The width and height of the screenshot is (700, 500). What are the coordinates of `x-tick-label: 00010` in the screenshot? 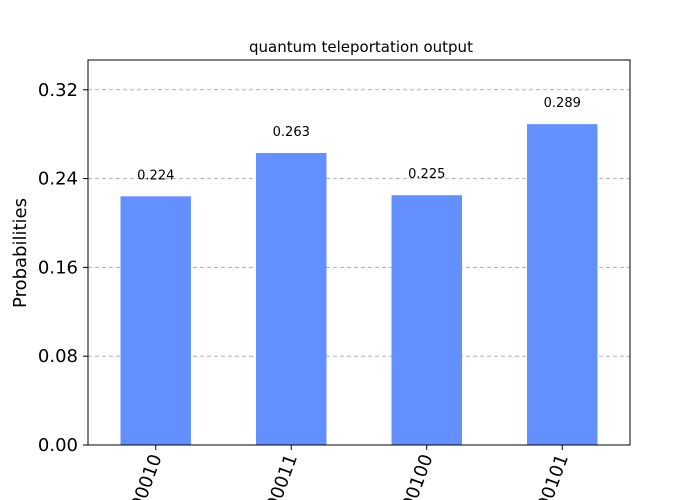 It's located at (146, 476).